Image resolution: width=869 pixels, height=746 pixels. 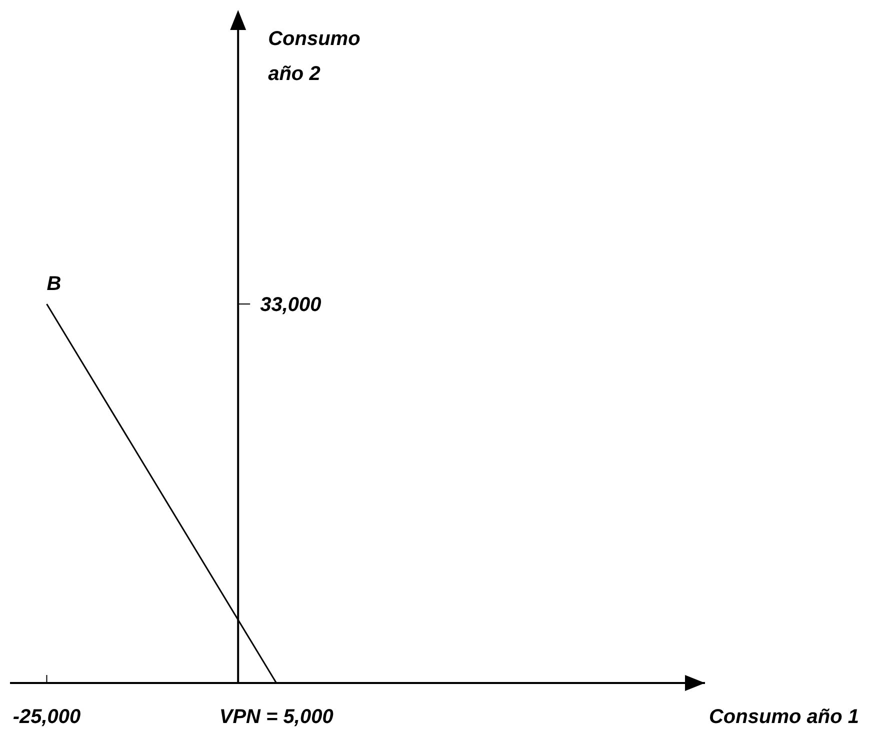 I want to click on x-axis-title: Consumo año 1, so click(x=783, y=717).